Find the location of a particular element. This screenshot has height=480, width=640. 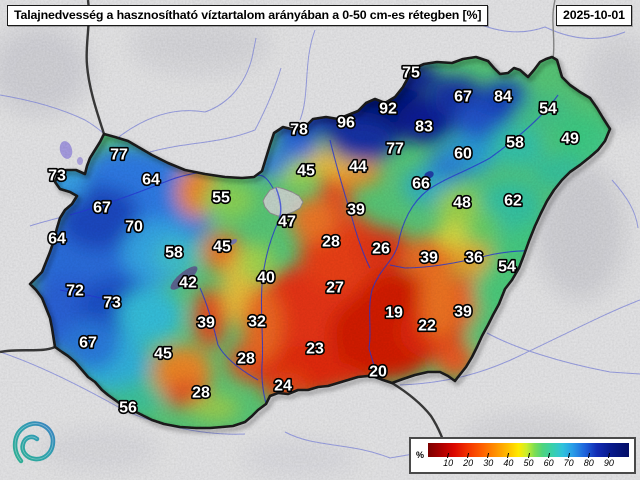

station-value-label: 36 is located at coordinates (474, 258).